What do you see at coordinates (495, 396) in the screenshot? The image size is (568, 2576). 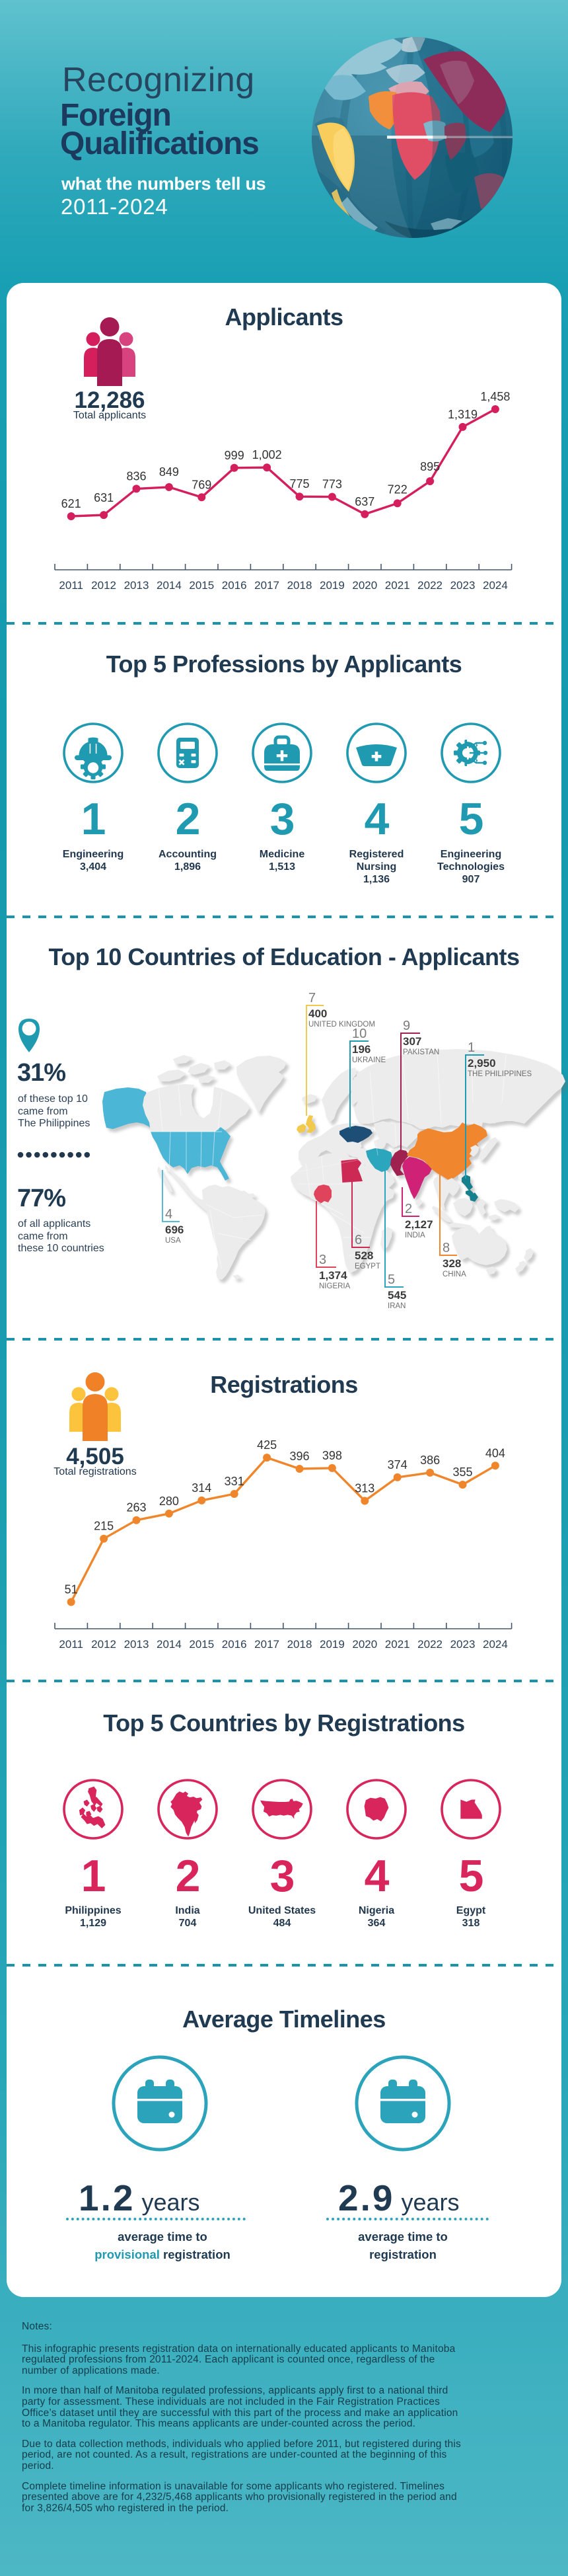 I see `svg-text: 1,458` at bounding box center [495, 396].